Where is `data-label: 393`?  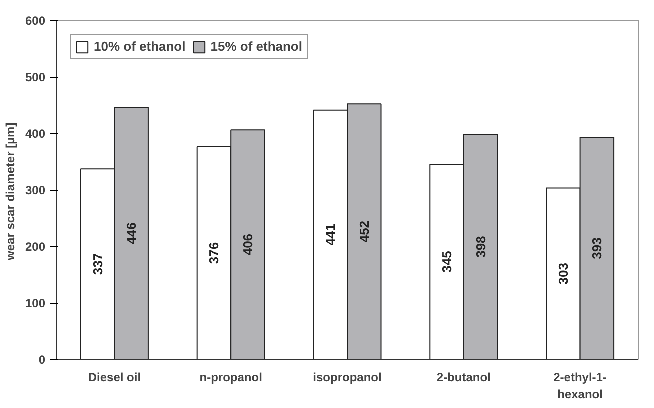
data-label: 393 is located at coordinates (597, 249).